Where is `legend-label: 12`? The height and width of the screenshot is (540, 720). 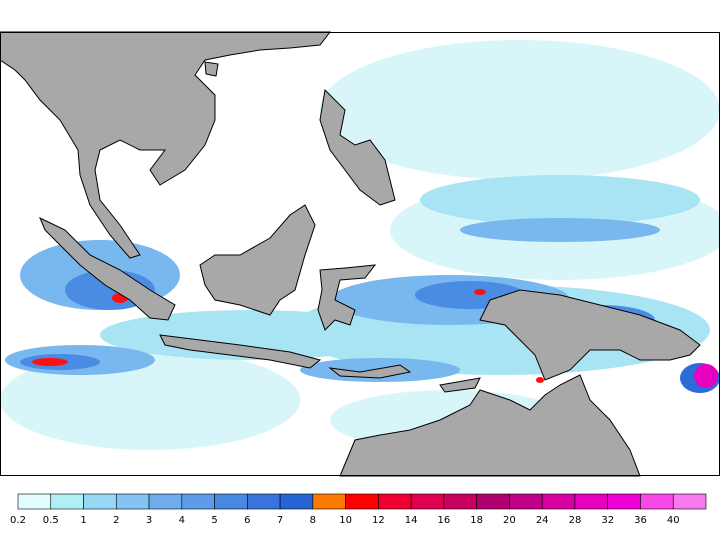 legend-label: 12 is located at coordinates (378, 520).